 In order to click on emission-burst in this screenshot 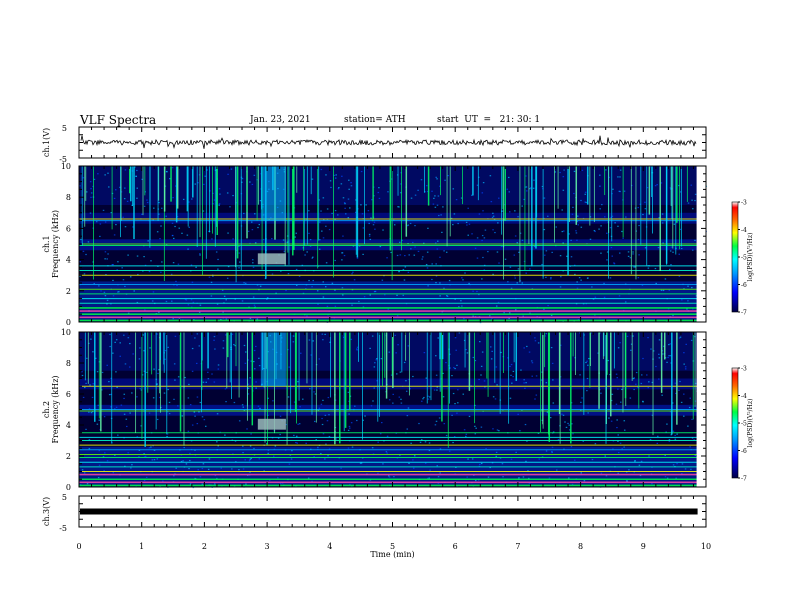, I will do `click(273, 193)`.